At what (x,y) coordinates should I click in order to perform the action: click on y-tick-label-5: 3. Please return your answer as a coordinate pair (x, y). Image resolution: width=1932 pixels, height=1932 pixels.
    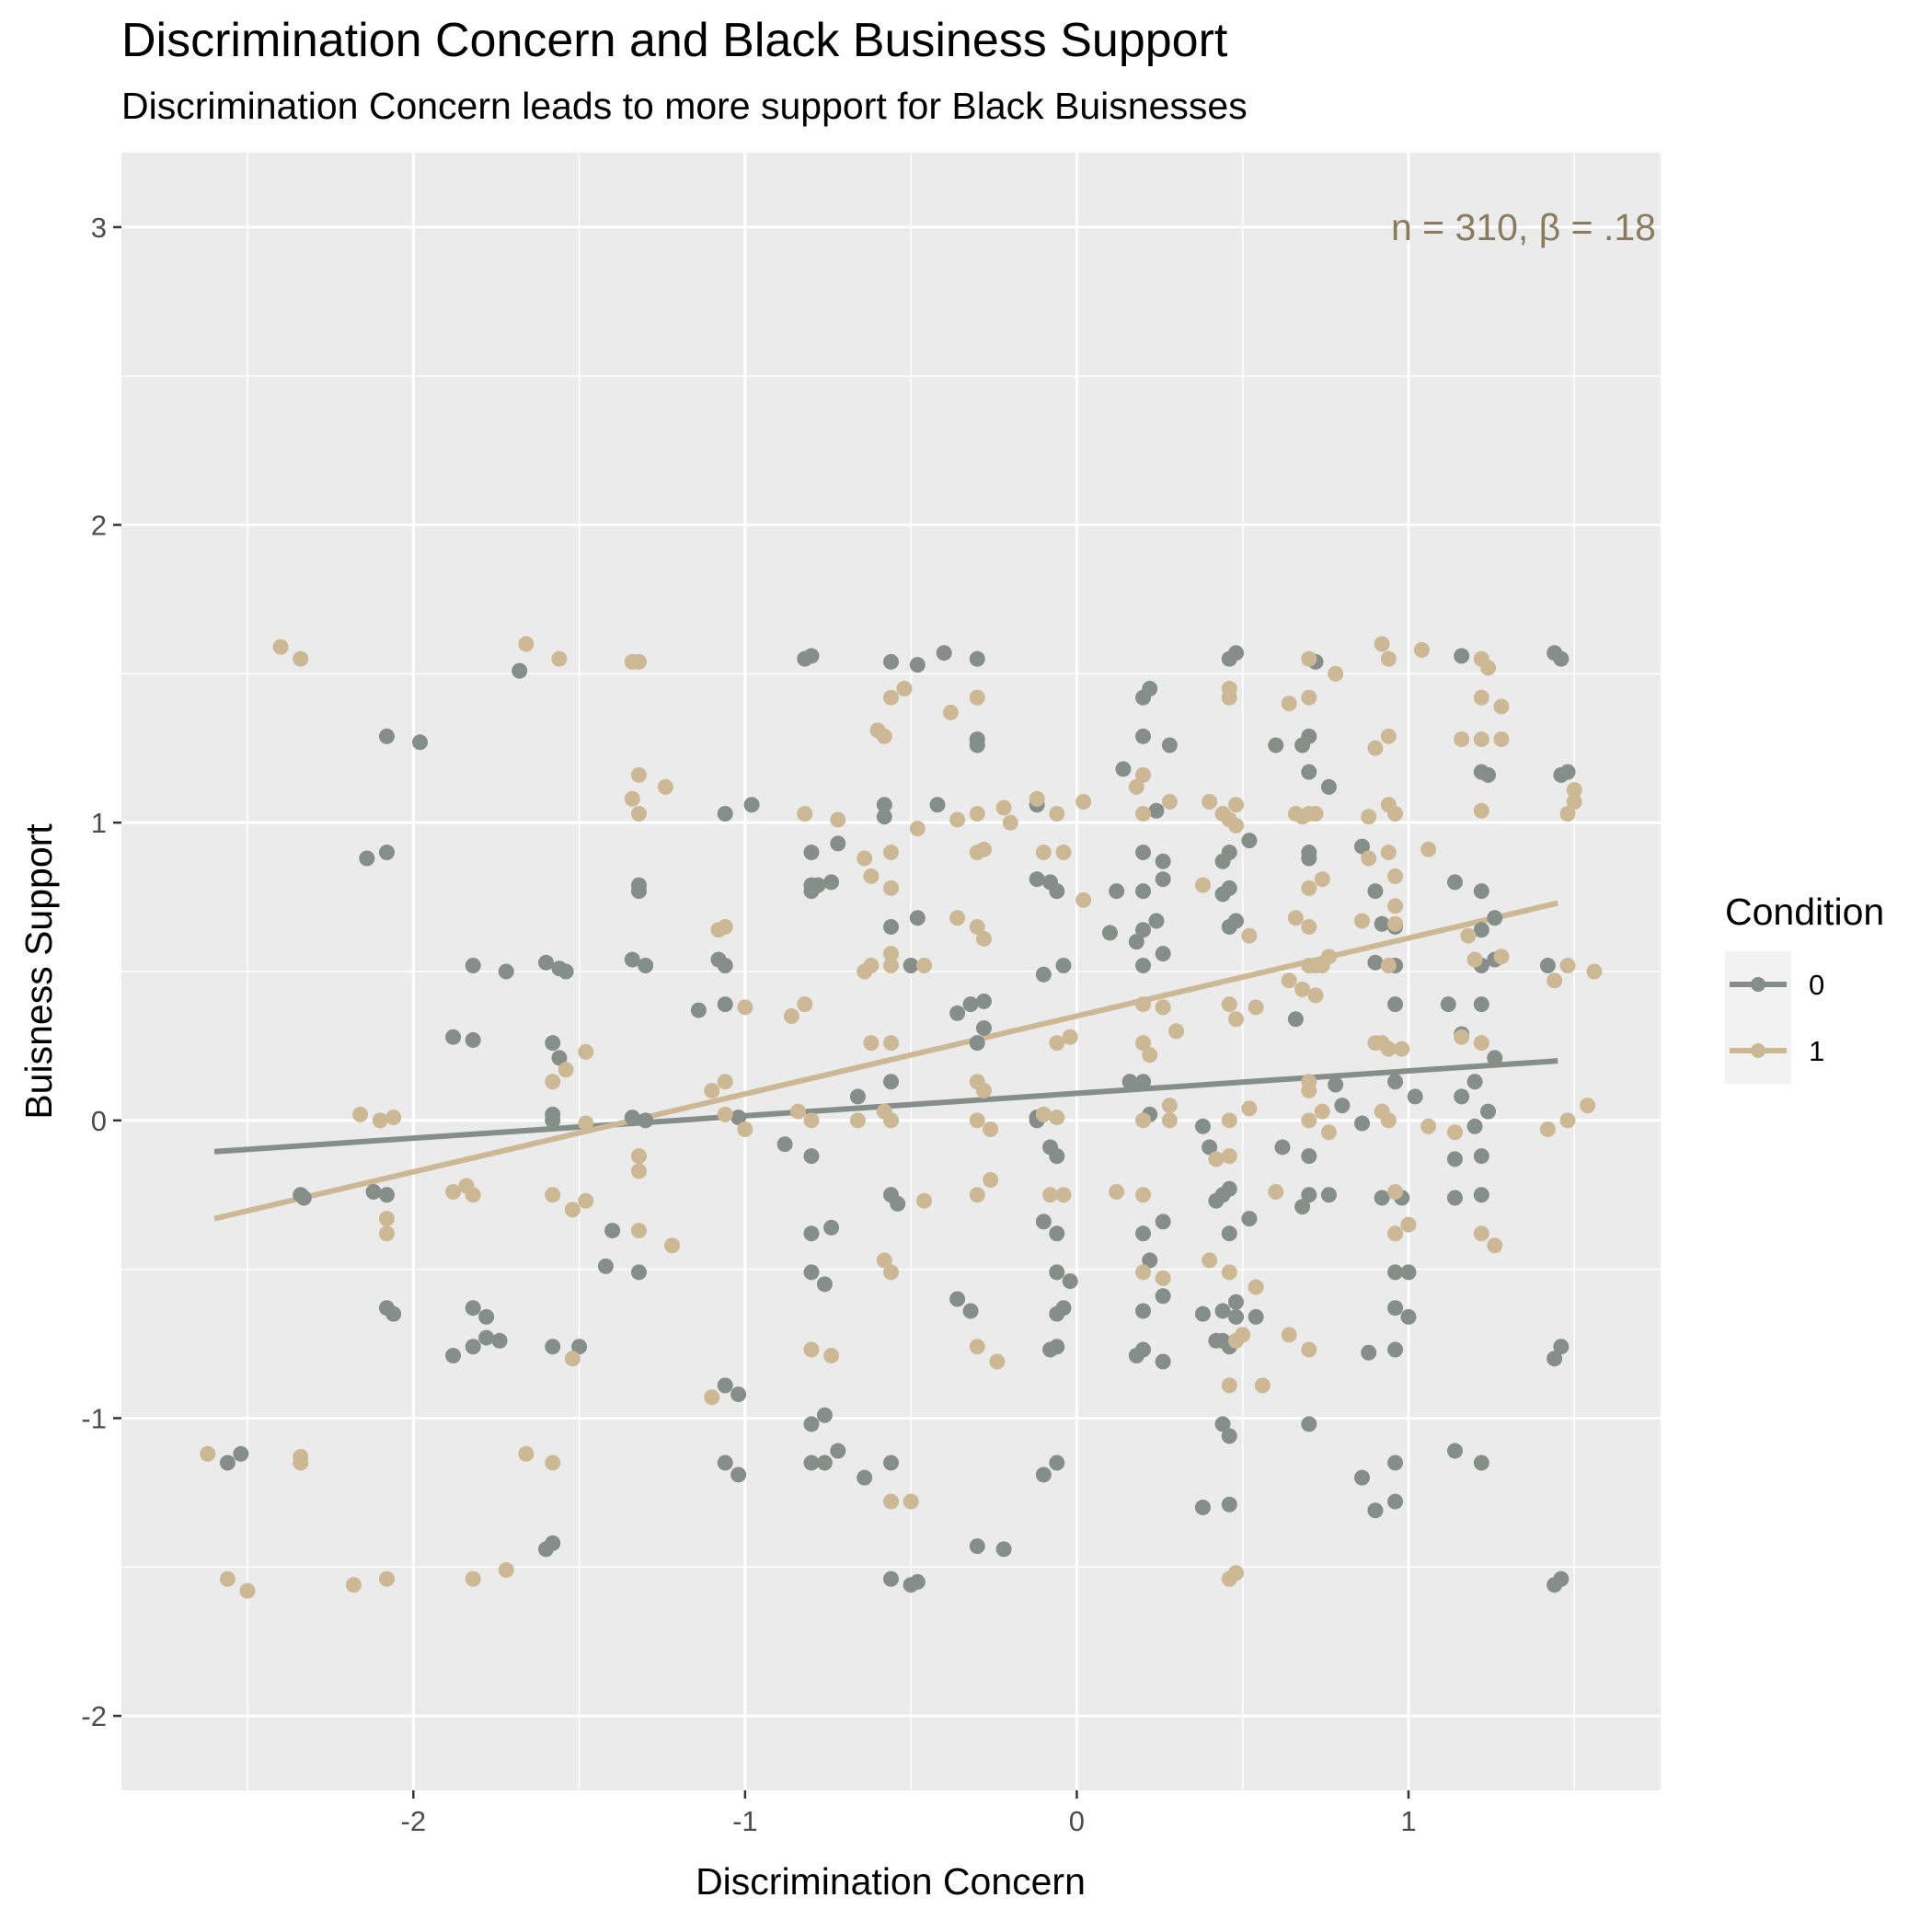
    Looking at the image, I should click on (99, 228).